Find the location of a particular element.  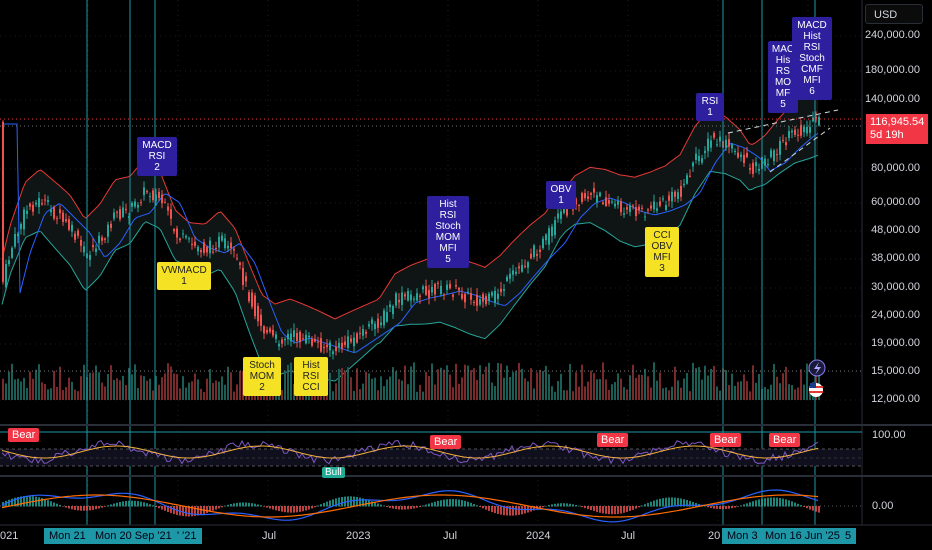

signal-label: RSI 1 is located at coordinates (710, 107).